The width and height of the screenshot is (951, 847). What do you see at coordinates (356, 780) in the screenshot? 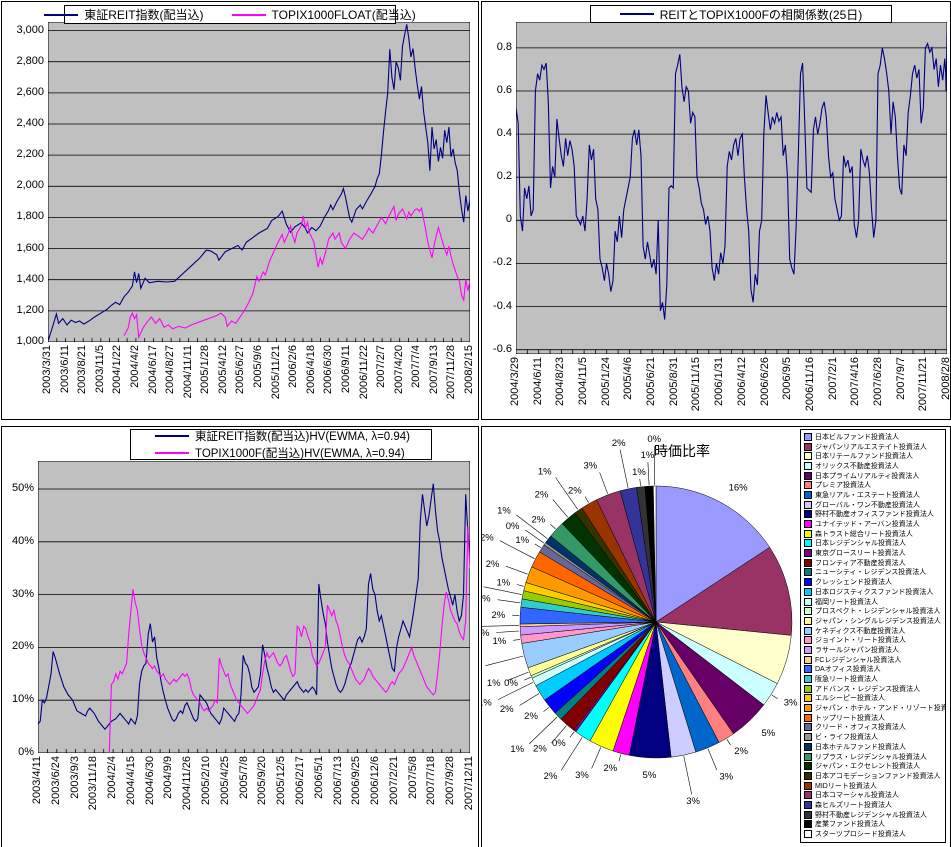
I see `x-axis-date-label: 2006/9/25` at bounding box center [356, 780].